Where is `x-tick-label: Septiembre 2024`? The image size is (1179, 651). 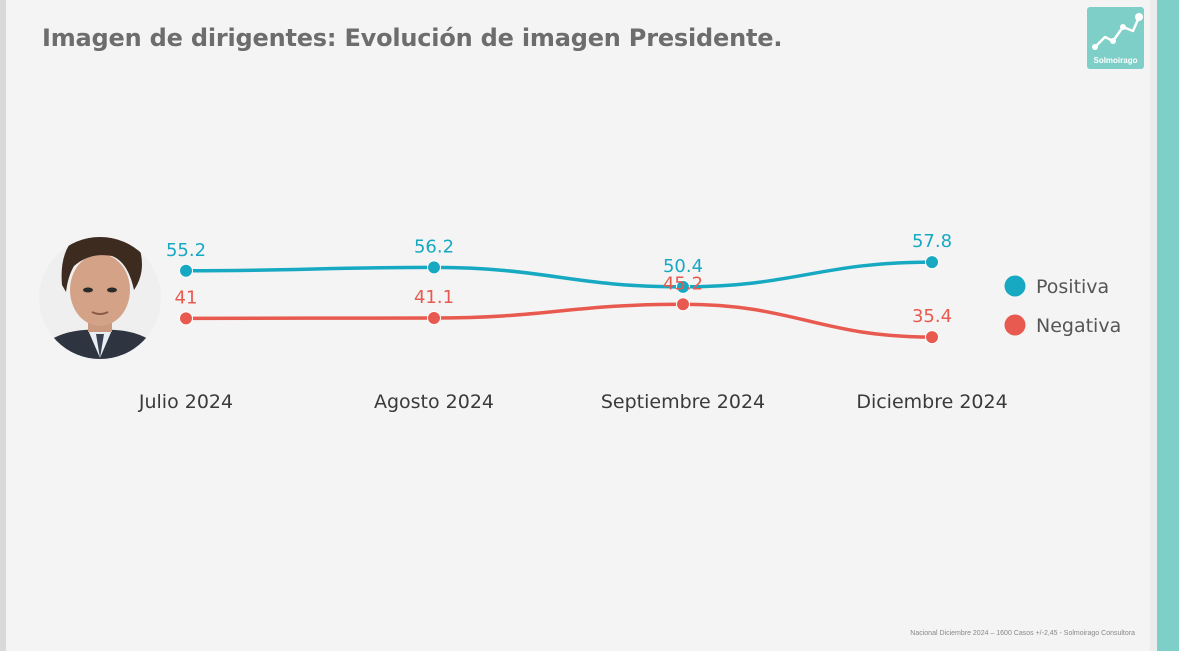 x-tick-label: Septiembre 2024 is located at coordinates (683, 402).